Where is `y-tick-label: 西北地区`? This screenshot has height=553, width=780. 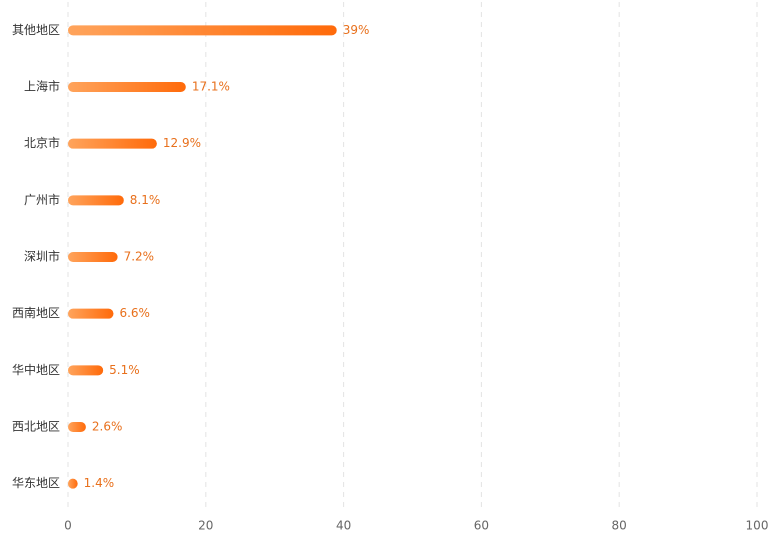 y-tick-label: 西北地区 is located at coordinates (36, 427).